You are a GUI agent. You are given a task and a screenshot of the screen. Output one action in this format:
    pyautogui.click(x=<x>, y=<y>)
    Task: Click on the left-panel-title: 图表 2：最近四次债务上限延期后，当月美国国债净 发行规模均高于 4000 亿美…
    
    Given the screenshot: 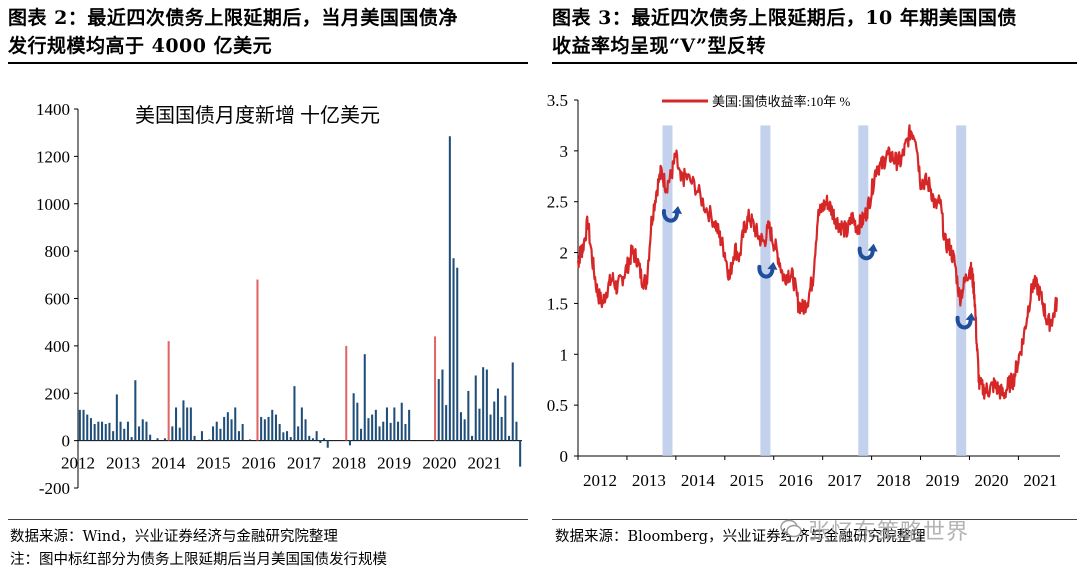 What is the action you would take?
    pyautogui.click(x=268, y=32)
    